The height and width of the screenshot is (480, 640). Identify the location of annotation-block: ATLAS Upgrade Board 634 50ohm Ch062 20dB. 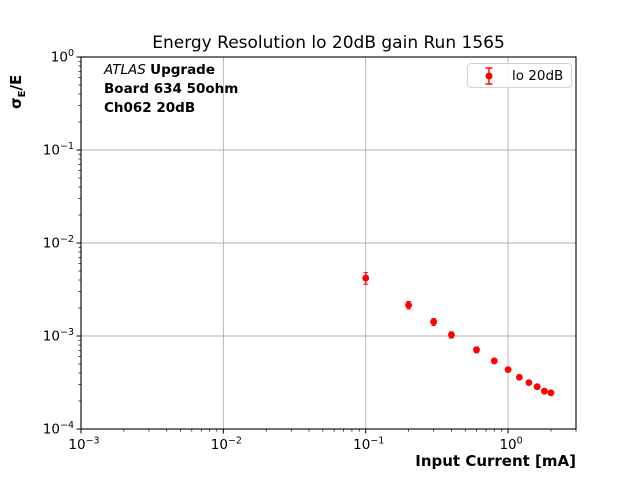
(171, 89).